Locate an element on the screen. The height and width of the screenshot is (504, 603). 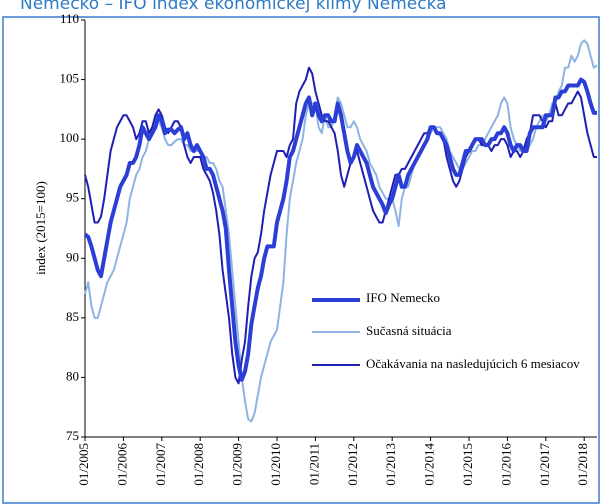
y-tick-label: 80 is located at coordinates (72, 375).